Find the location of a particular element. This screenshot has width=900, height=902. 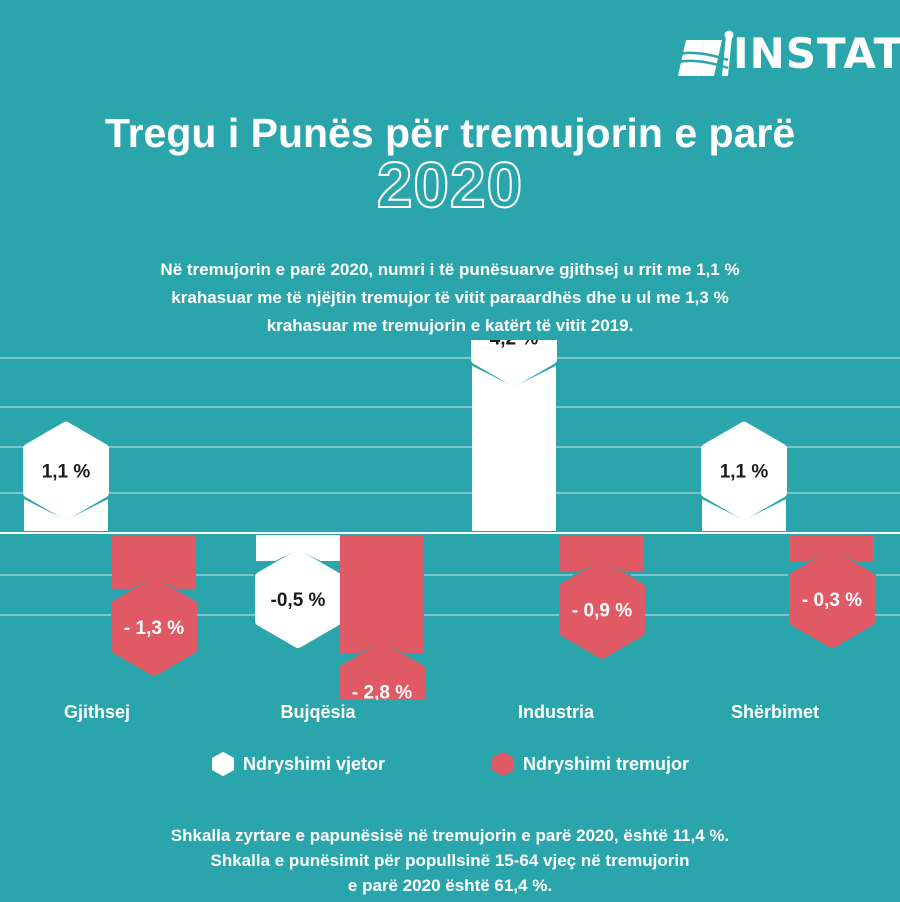

category-label: Shërbimet is located at coordinates (775, 712).